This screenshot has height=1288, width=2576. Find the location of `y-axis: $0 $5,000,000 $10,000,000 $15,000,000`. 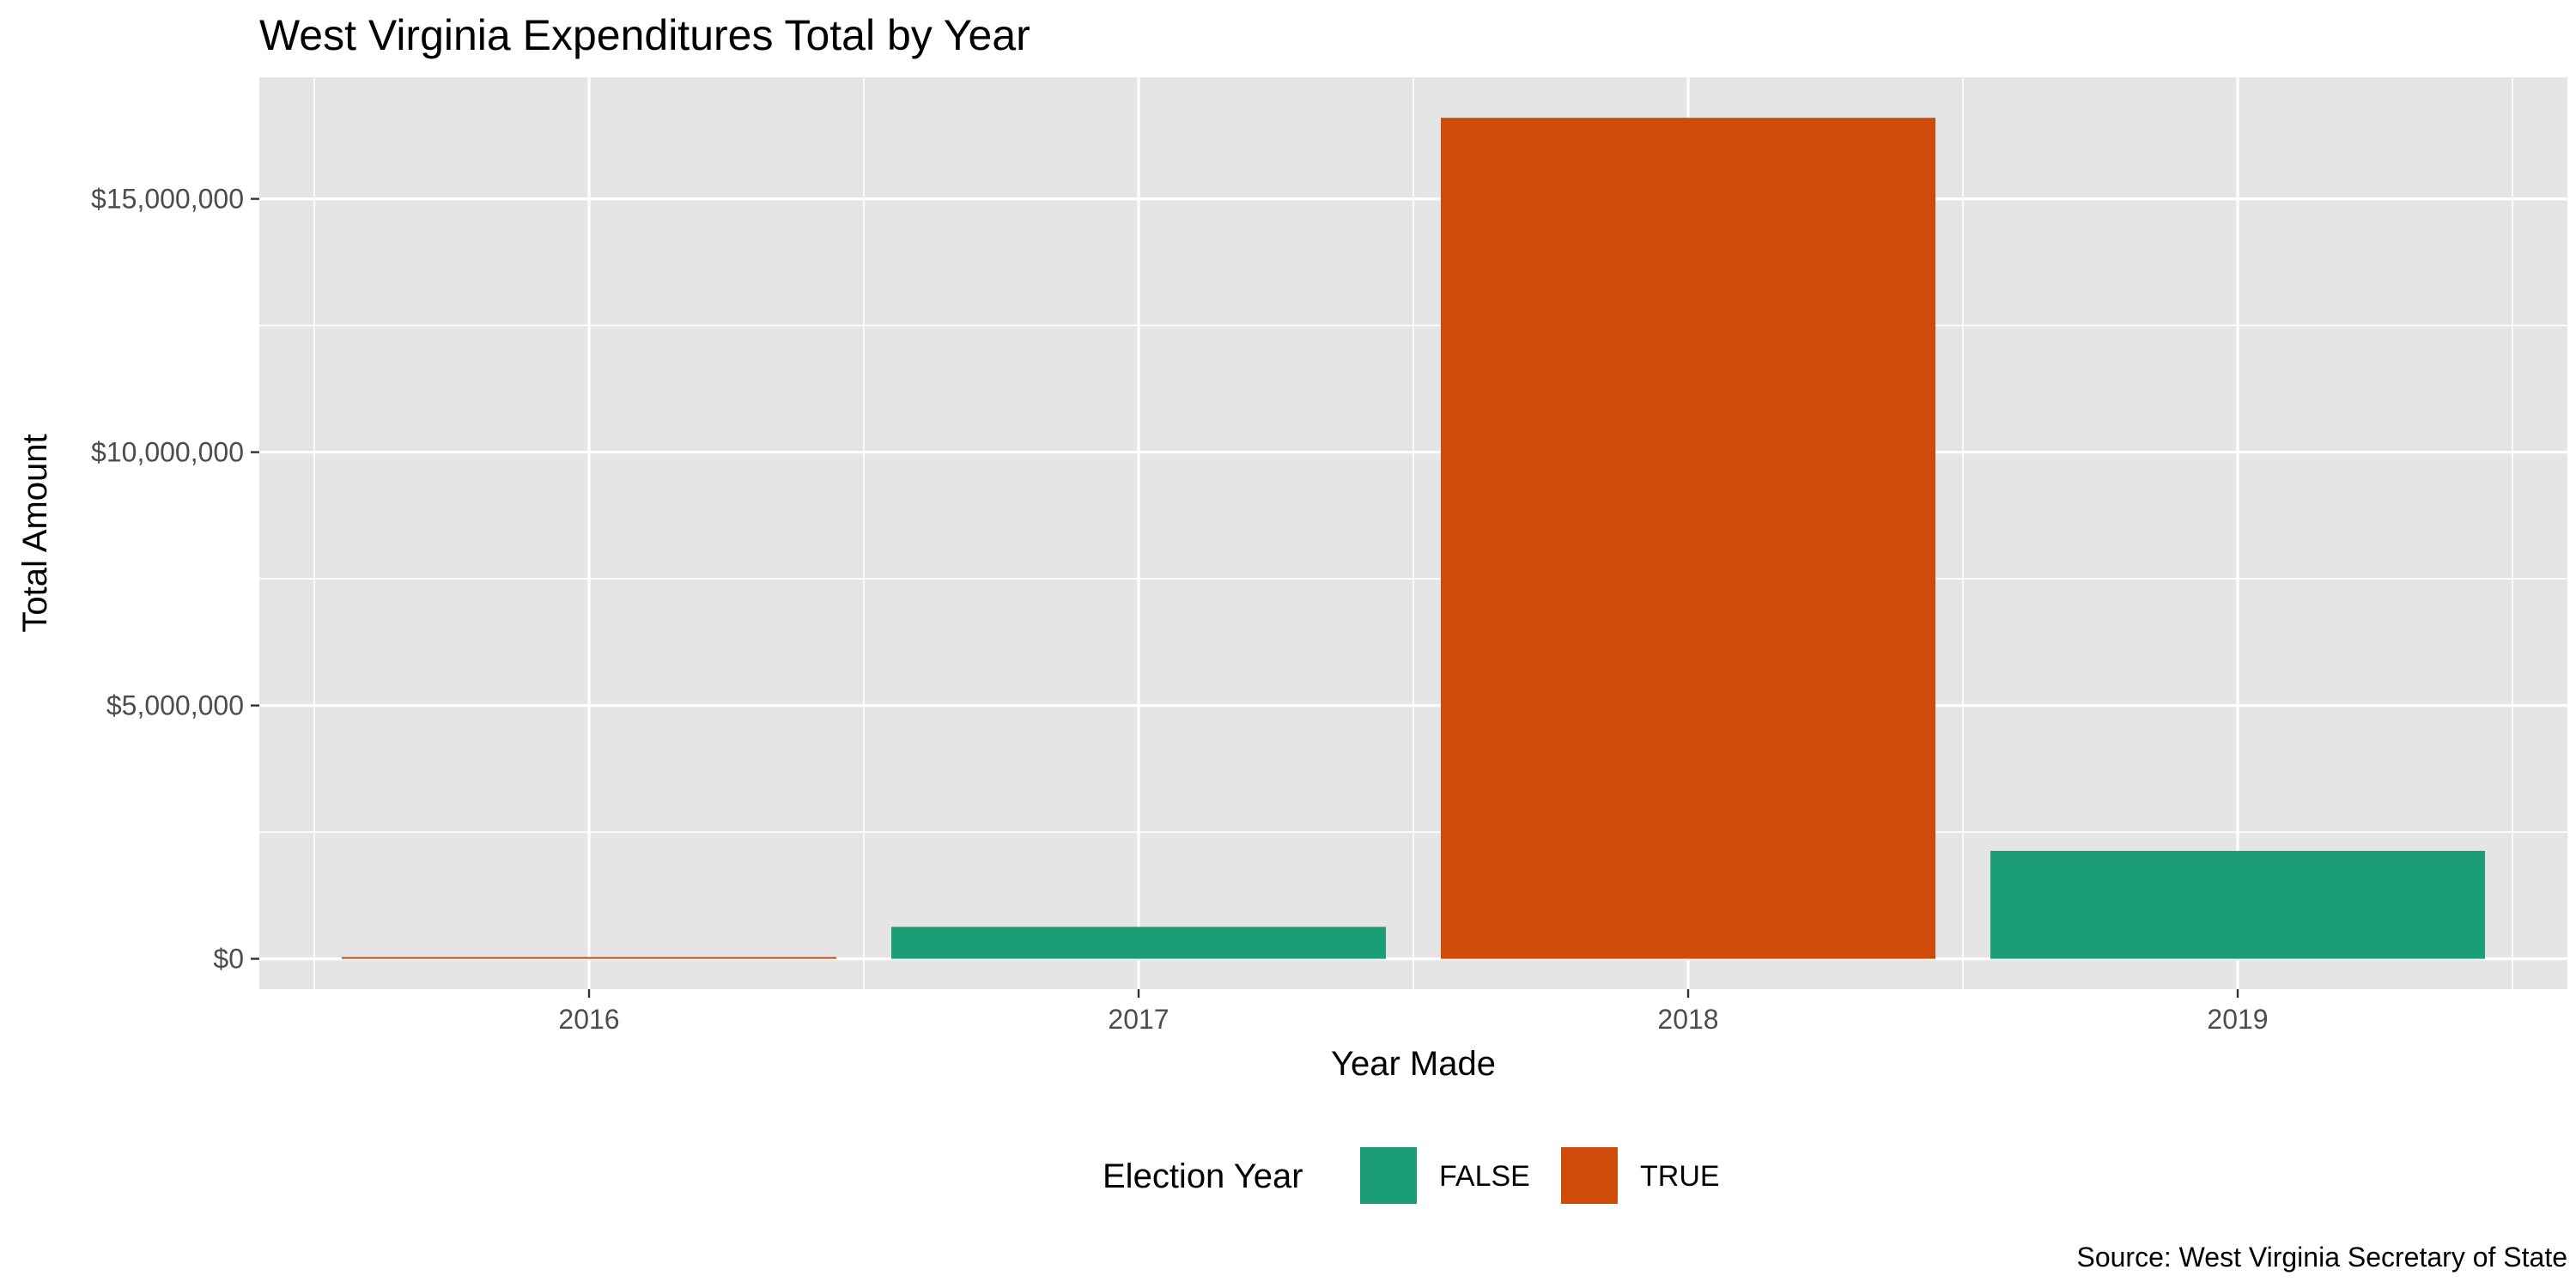

y-axis: $0 $5,000,000 $10,000,000 $15,000,000 is located at coordinates (175, 579).